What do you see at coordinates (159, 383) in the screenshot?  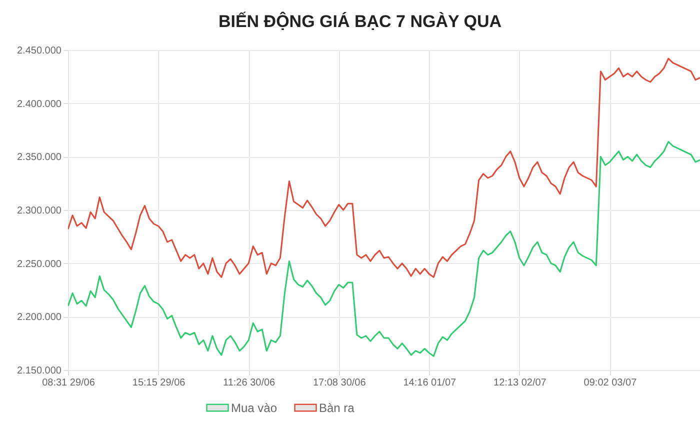 I see `x-tick-label: 15:15 29/06` at bounding box center [159, 383].